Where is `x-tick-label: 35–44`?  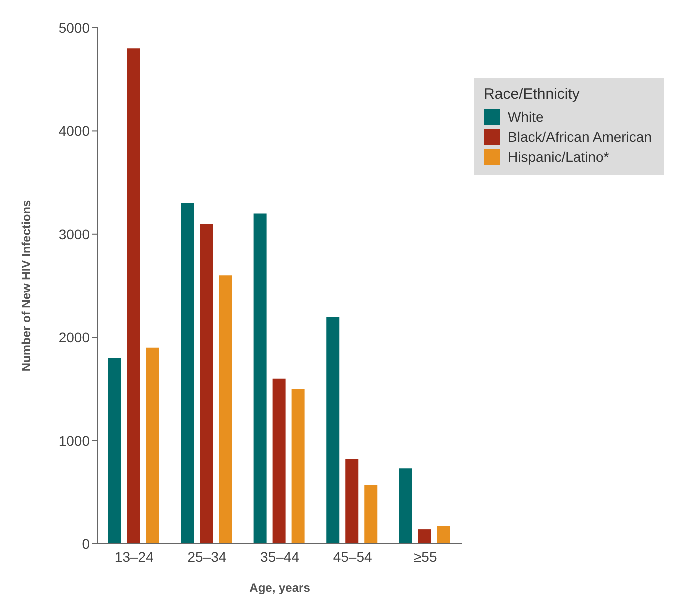
x-tick-label: 35–44 is located at coordinates (280, 556).